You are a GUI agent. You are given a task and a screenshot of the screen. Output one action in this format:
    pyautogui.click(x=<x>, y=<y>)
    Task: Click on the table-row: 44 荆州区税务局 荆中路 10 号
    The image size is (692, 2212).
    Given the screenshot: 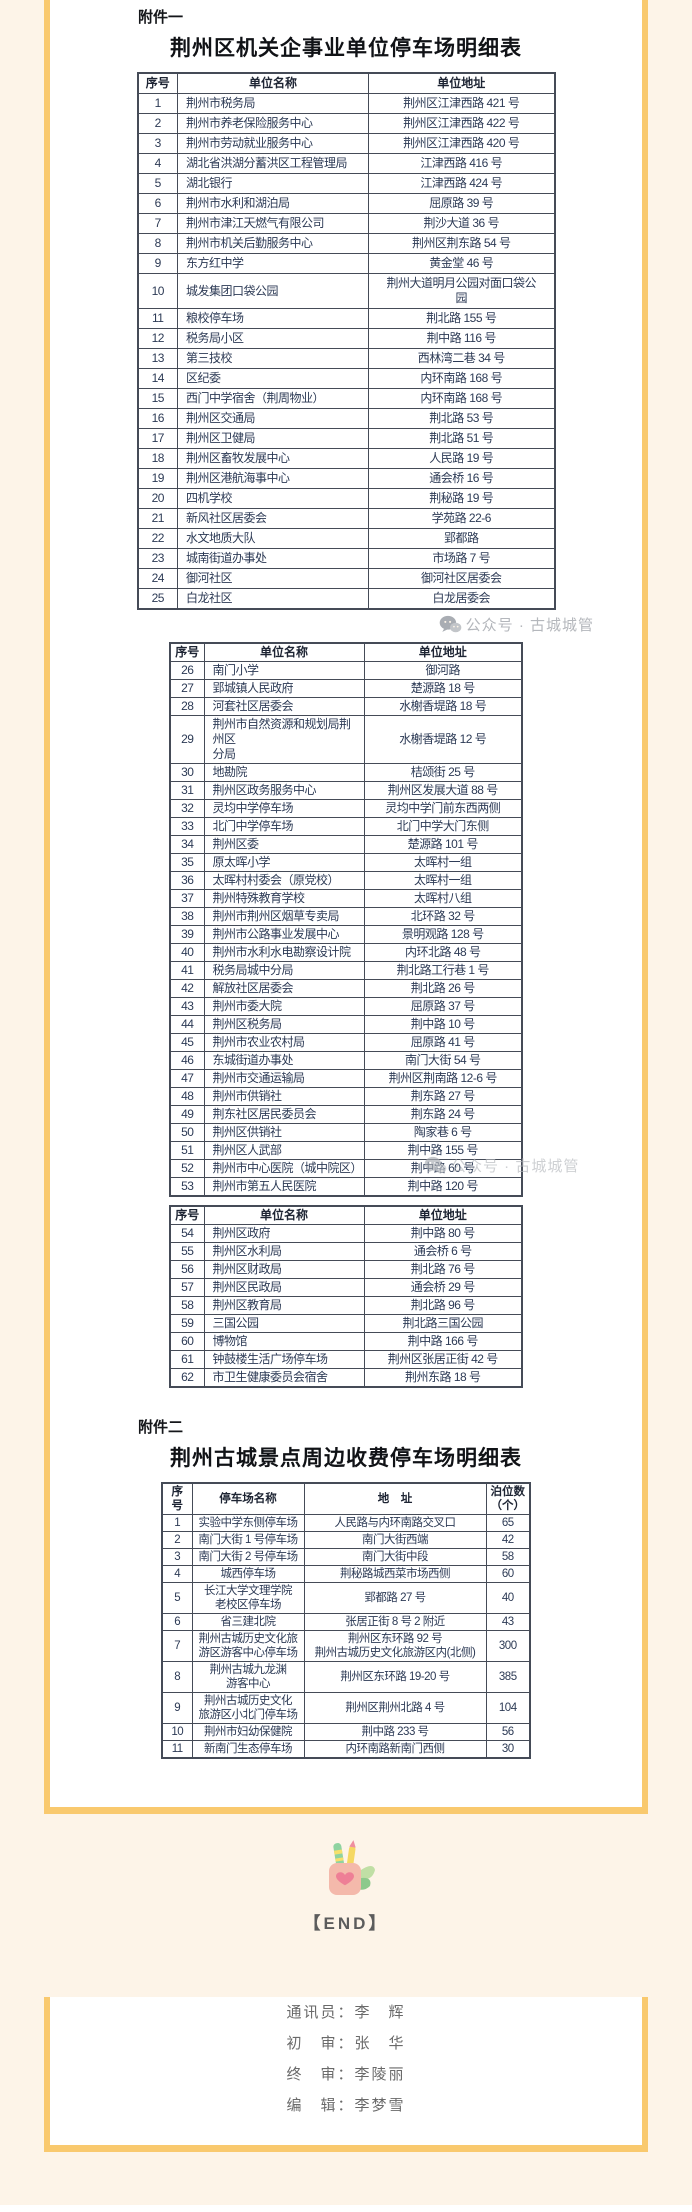 What is the action you would take?
    pyautogui.click(x=346, y=1024)
    